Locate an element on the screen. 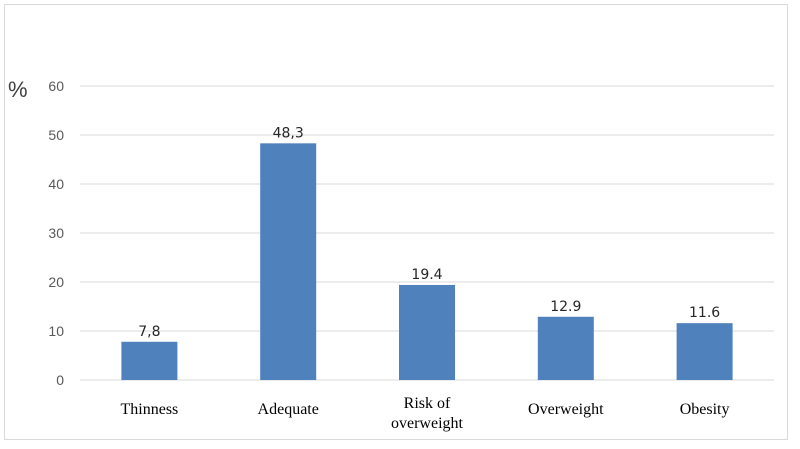 This screenshot has width=800, height=449. data-label: 12.9 is located at coordinates (565, 307).